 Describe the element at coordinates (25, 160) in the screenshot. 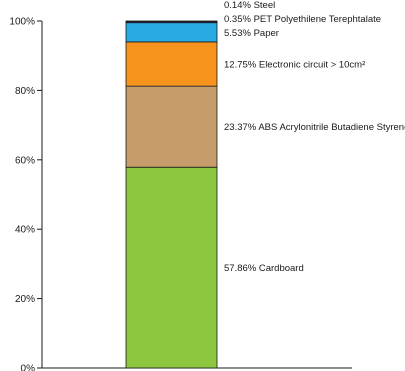

I see `y-tick-label: 60%` at that location.